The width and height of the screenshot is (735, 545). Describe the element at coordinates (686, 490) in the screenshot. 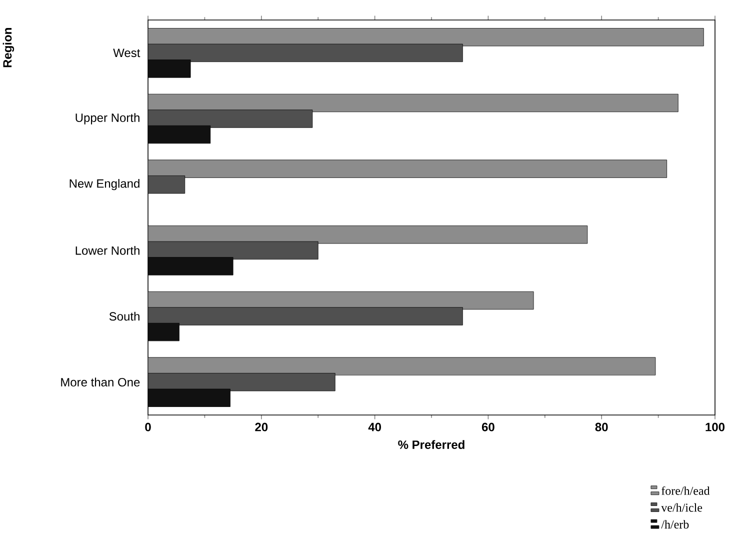

I see `legend-label: fore/h/ead` at that location.